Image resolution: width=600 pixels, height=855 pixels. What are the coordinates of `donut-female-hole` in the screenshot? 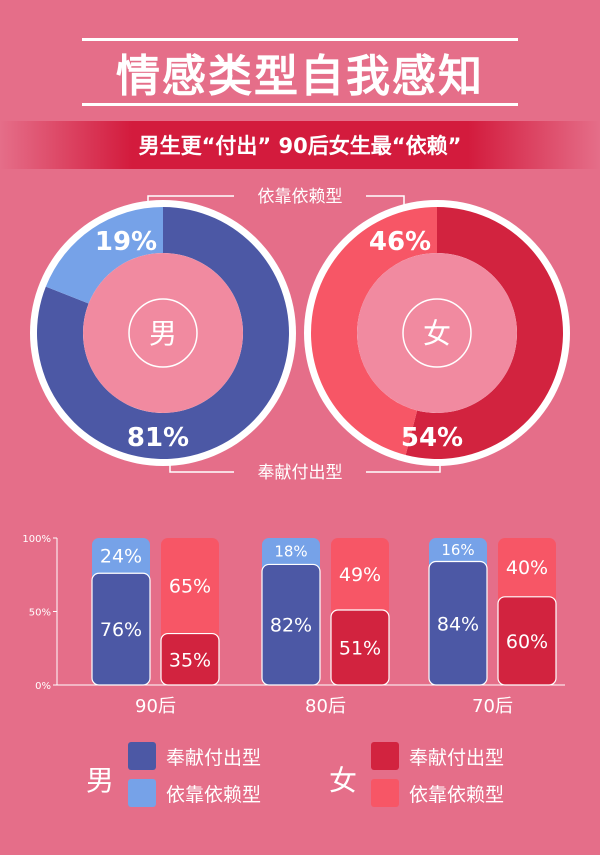 It's located at (437, 333).